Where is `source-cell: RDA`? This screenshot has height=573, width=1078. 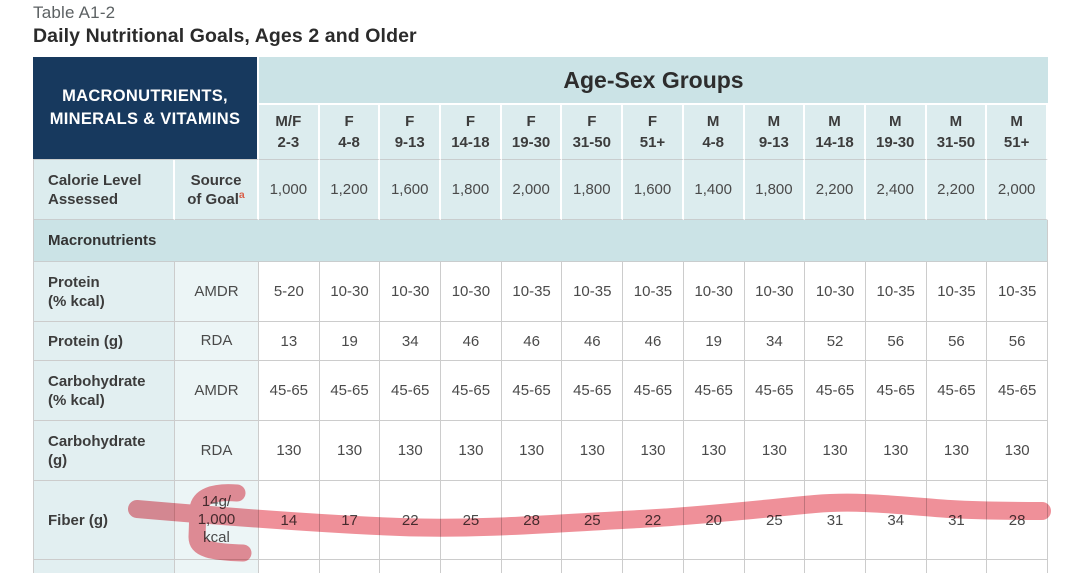
source-cell: RDA is located at coordinates (217, 451).